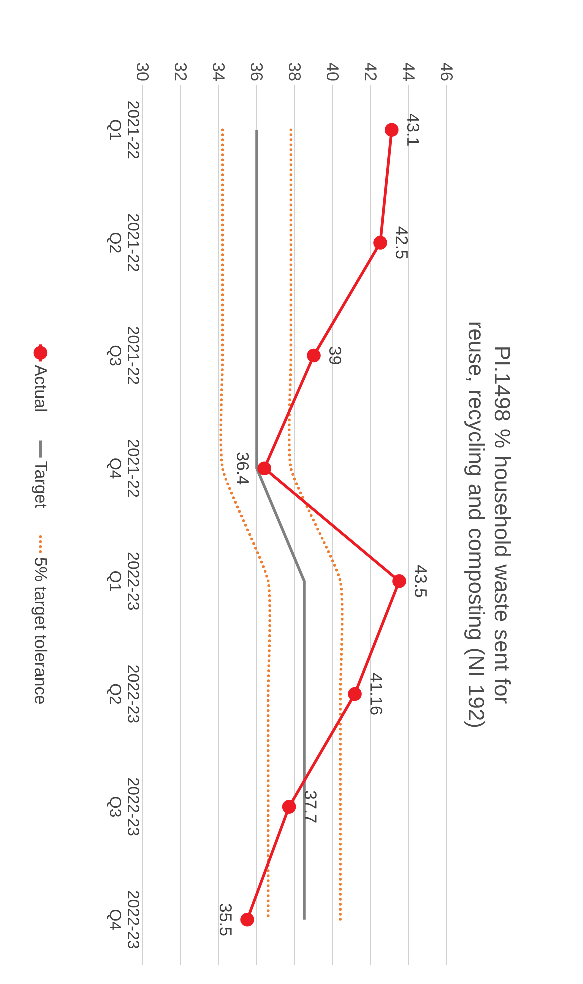  What do you see at coordinates (123, 469) in the screenshot?
I see `y-tick-label: 2021-22 Q4` at bounding box center [123, 469].